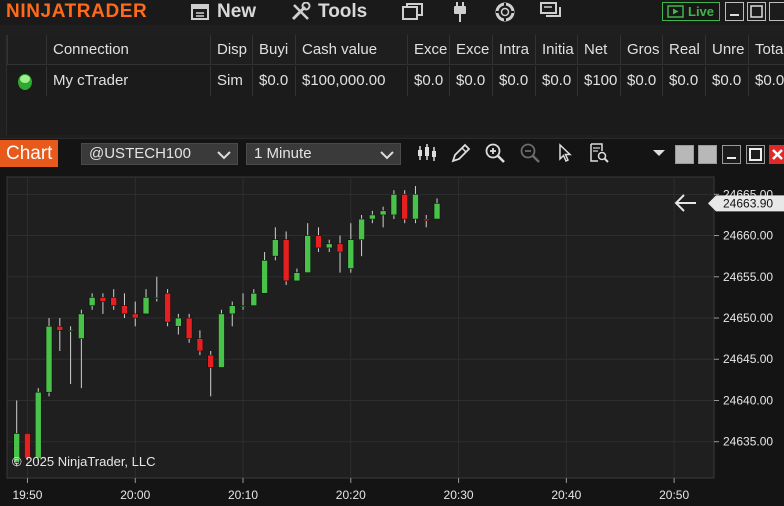  What do you see at coordinates (27, 495) in the screenshot?
I see `time-tick-label: 19:50` at bounding box center [27, 495].